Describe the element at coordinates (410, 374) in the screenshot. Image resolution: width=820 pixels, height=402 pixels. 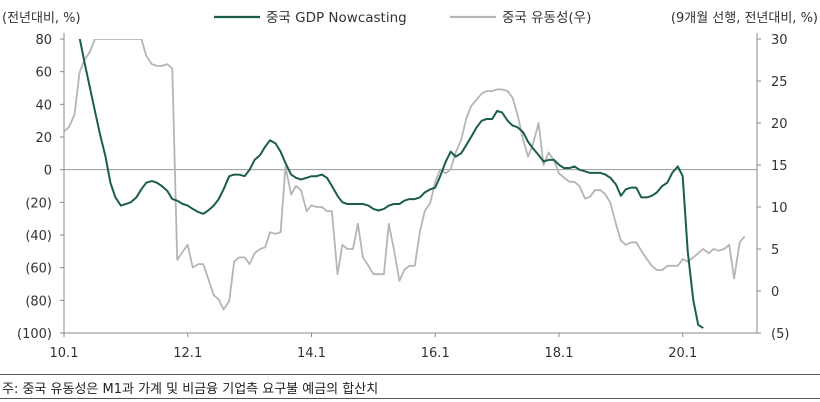
I see `footnote-top-rule` at that location.